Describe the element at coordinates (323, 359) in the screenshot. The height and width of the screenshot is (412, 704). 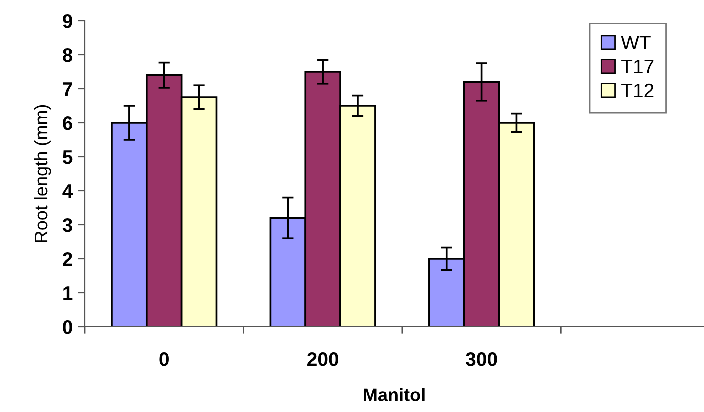
I see `x-tick-label: 200` at that location.